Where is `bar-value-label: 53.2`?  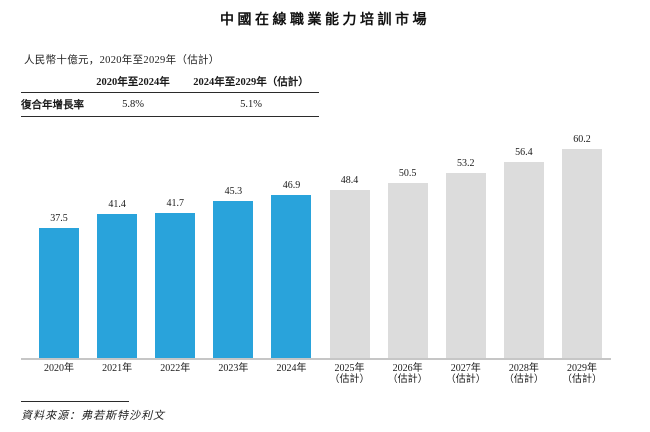
bar-value-label: 53.2 is located at coordinates (466, 163).